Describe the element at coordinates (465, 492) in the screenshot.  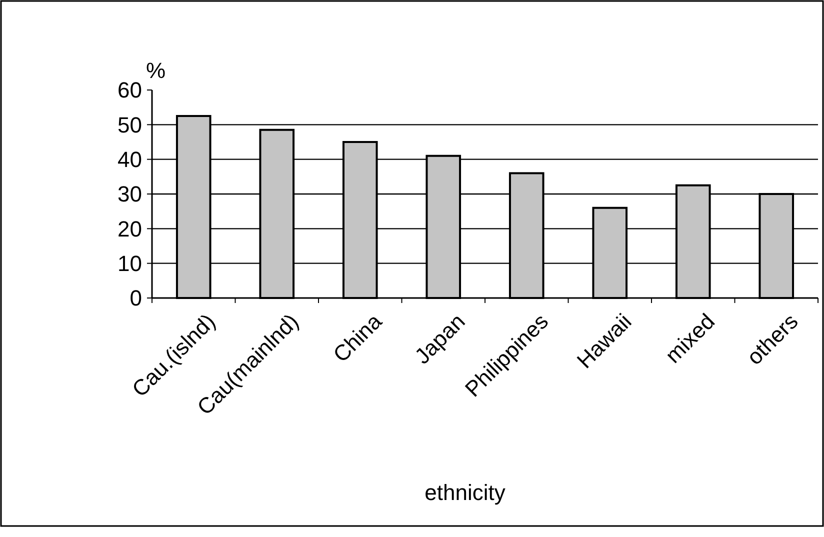
I see `x-axis-title: ethnicity` at that location.